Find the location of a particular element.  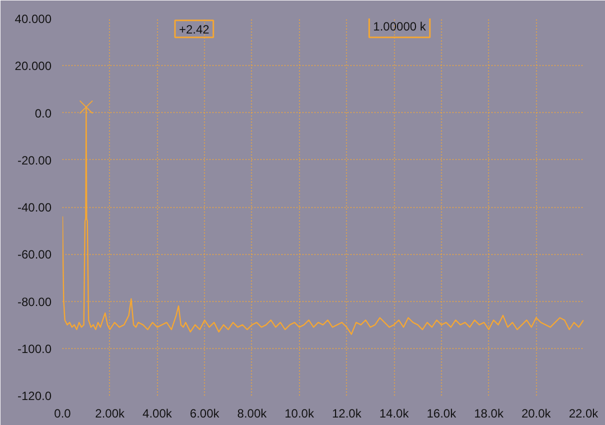

y-tick-label: 20.000 is located at coordinates (33, 66).